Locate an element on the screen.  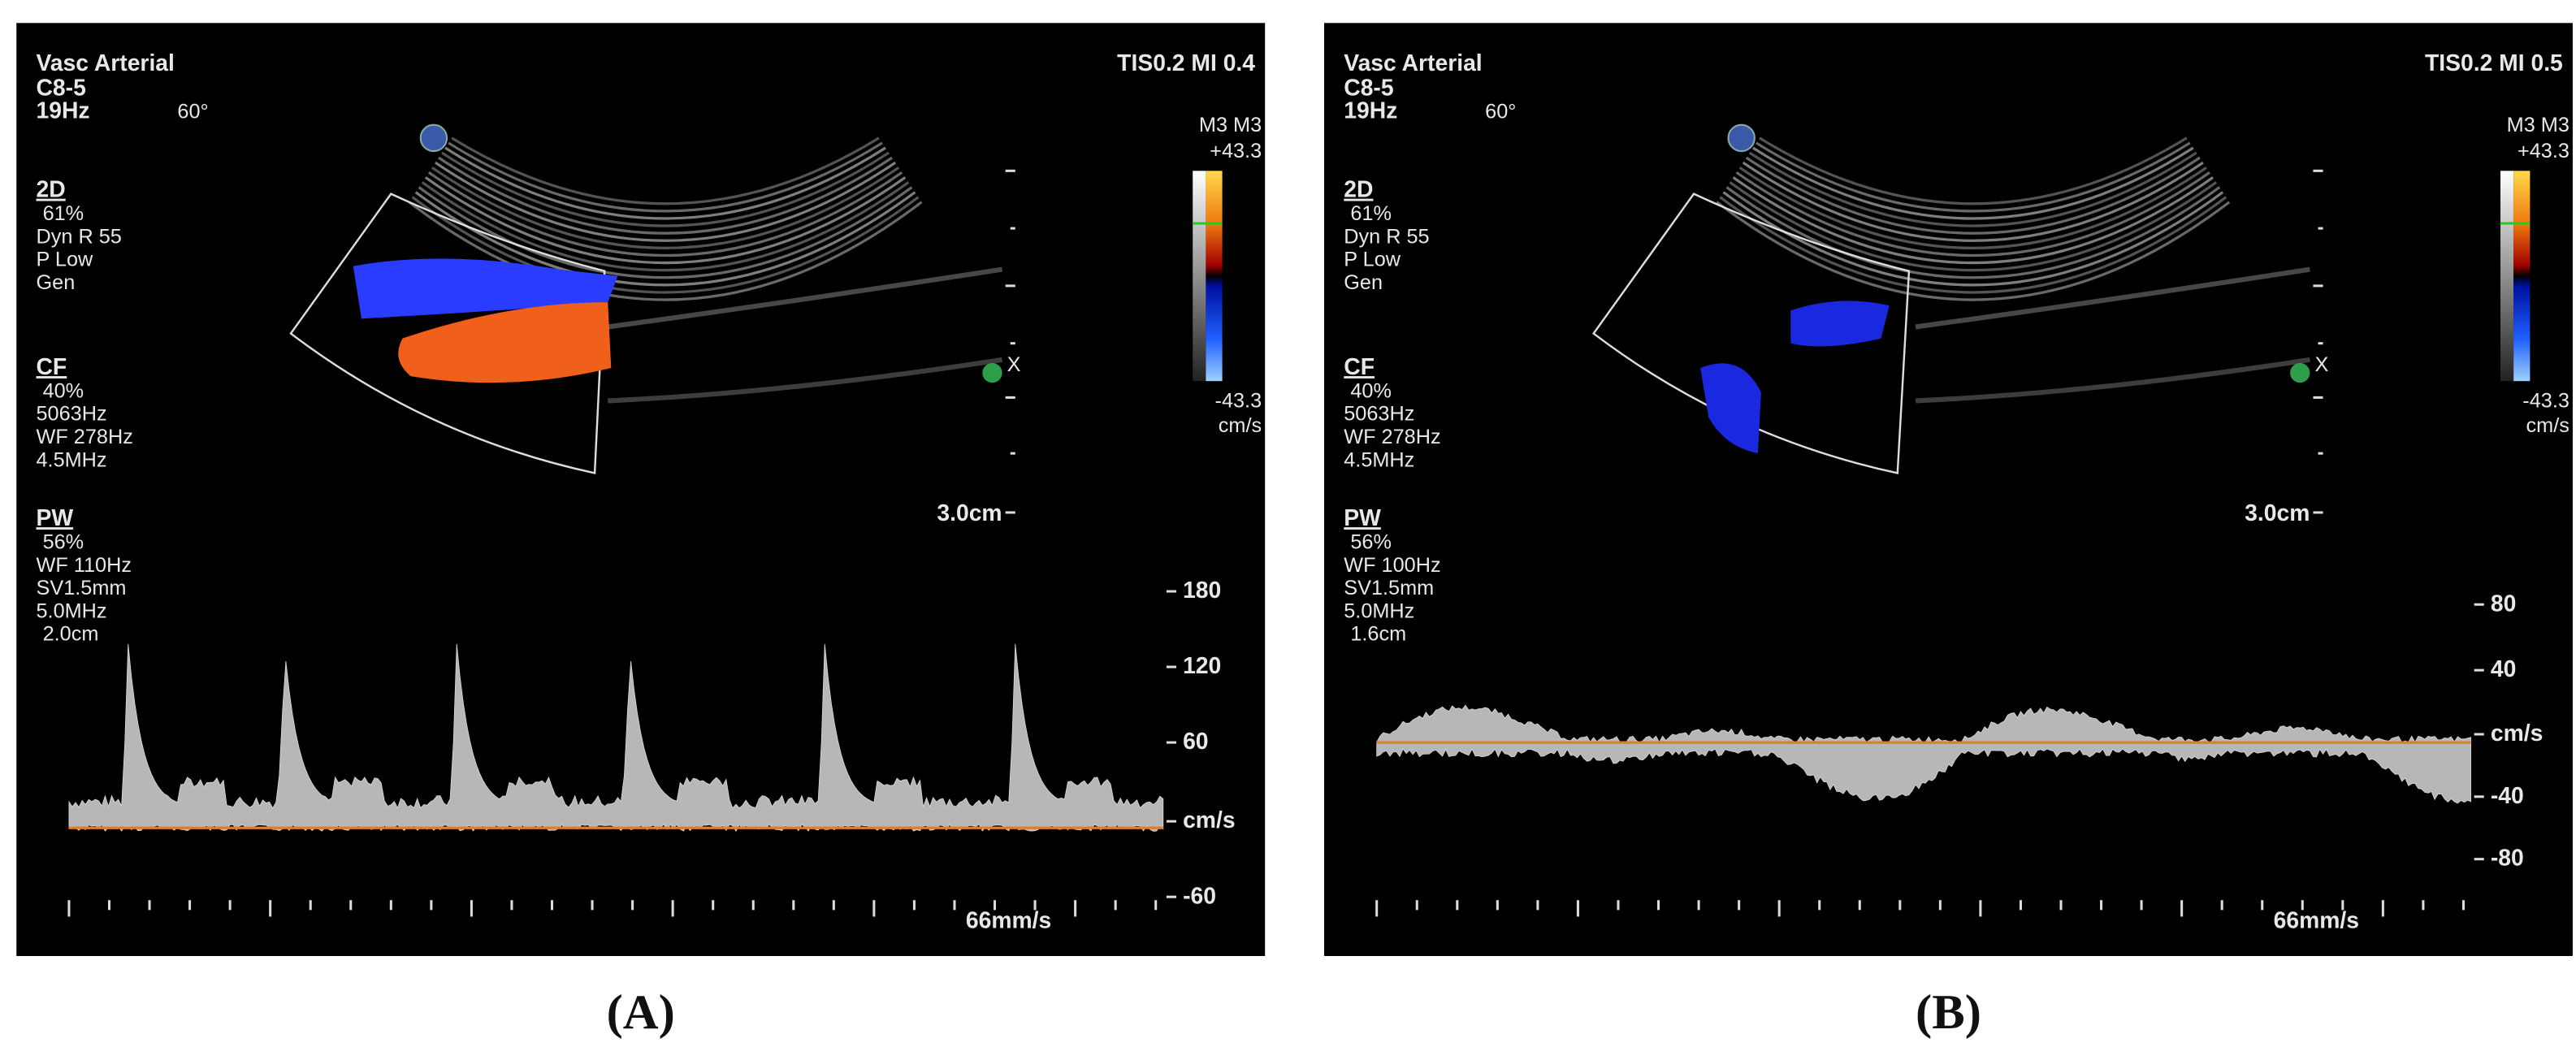
section-line: Gen is located at coordinates (1364, 282).